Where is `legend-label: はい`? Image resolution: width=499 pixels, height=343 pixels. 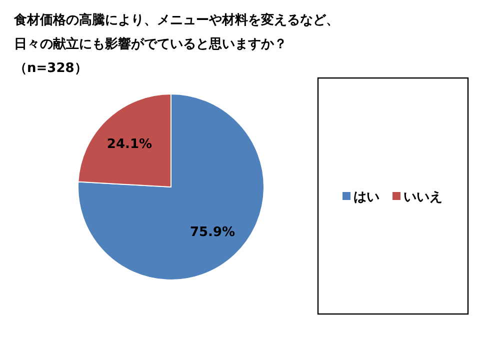
legend-label: はい is located at coordinates (367, 197).